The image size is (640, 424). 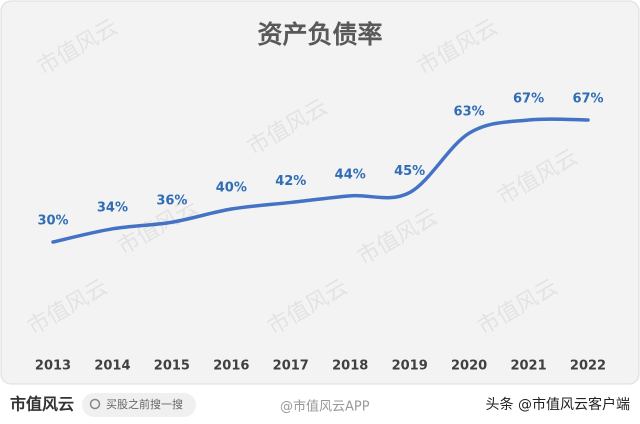 What do you see at coordinates (291, 366) in the screenshot?
I see `x-tick-label: 2017` at bounding box center [291, 366].